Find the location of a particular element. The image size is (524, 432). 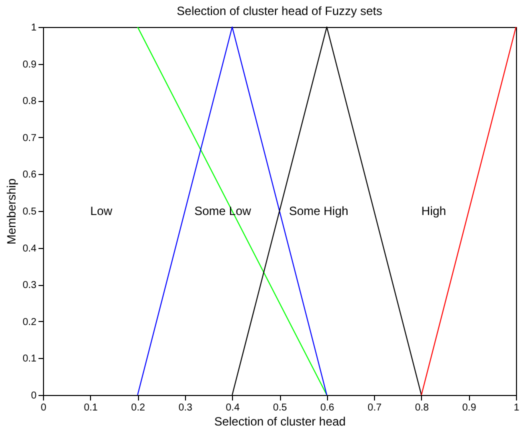

x-tick-label: 0.7 is located at coordinates (375, 408).